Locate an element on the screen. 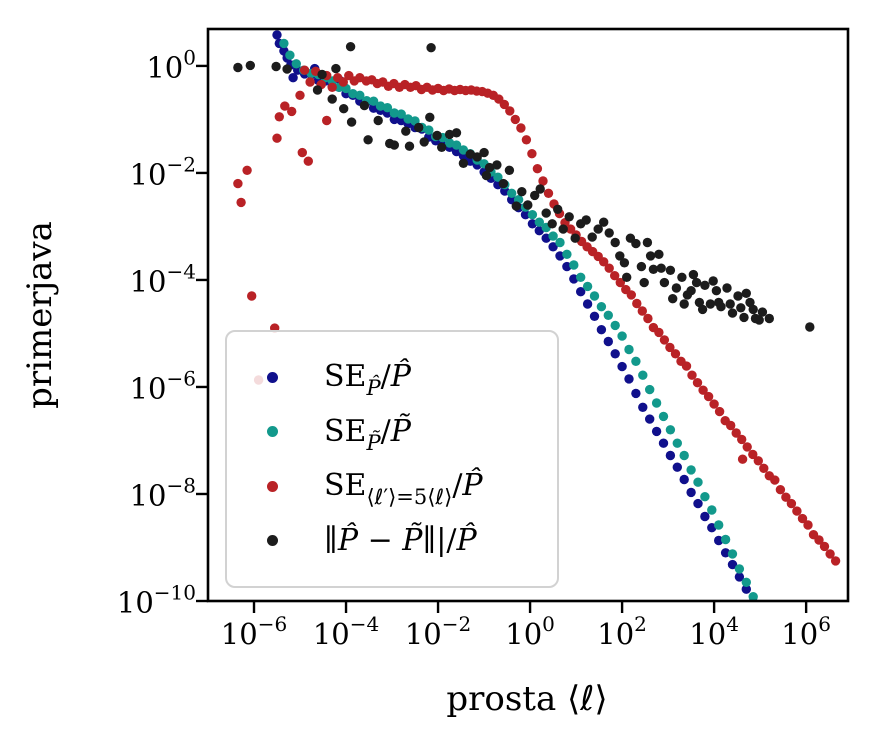 This screenshot has width=870, height=750. x-tick-label: 10⁴ is located at coordinates (714, 631).